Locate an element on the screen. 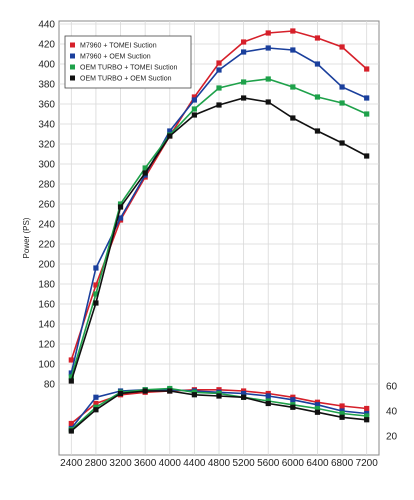 This screenshot has width=414, height=500. x-tick-label: 7200 is located at coordinates (367, 463).